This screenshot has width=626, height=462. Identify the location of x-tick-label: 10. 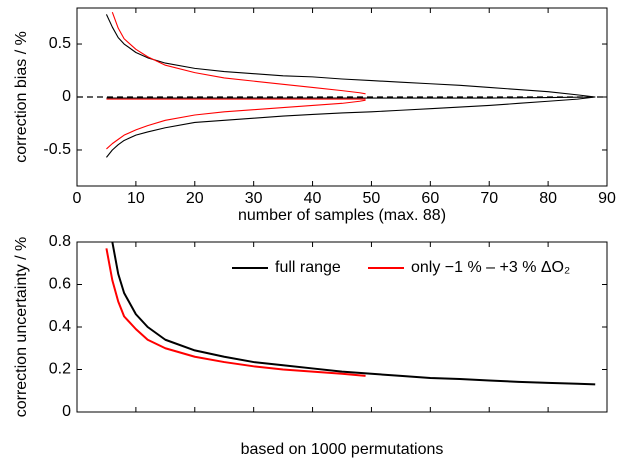
(136, 198).